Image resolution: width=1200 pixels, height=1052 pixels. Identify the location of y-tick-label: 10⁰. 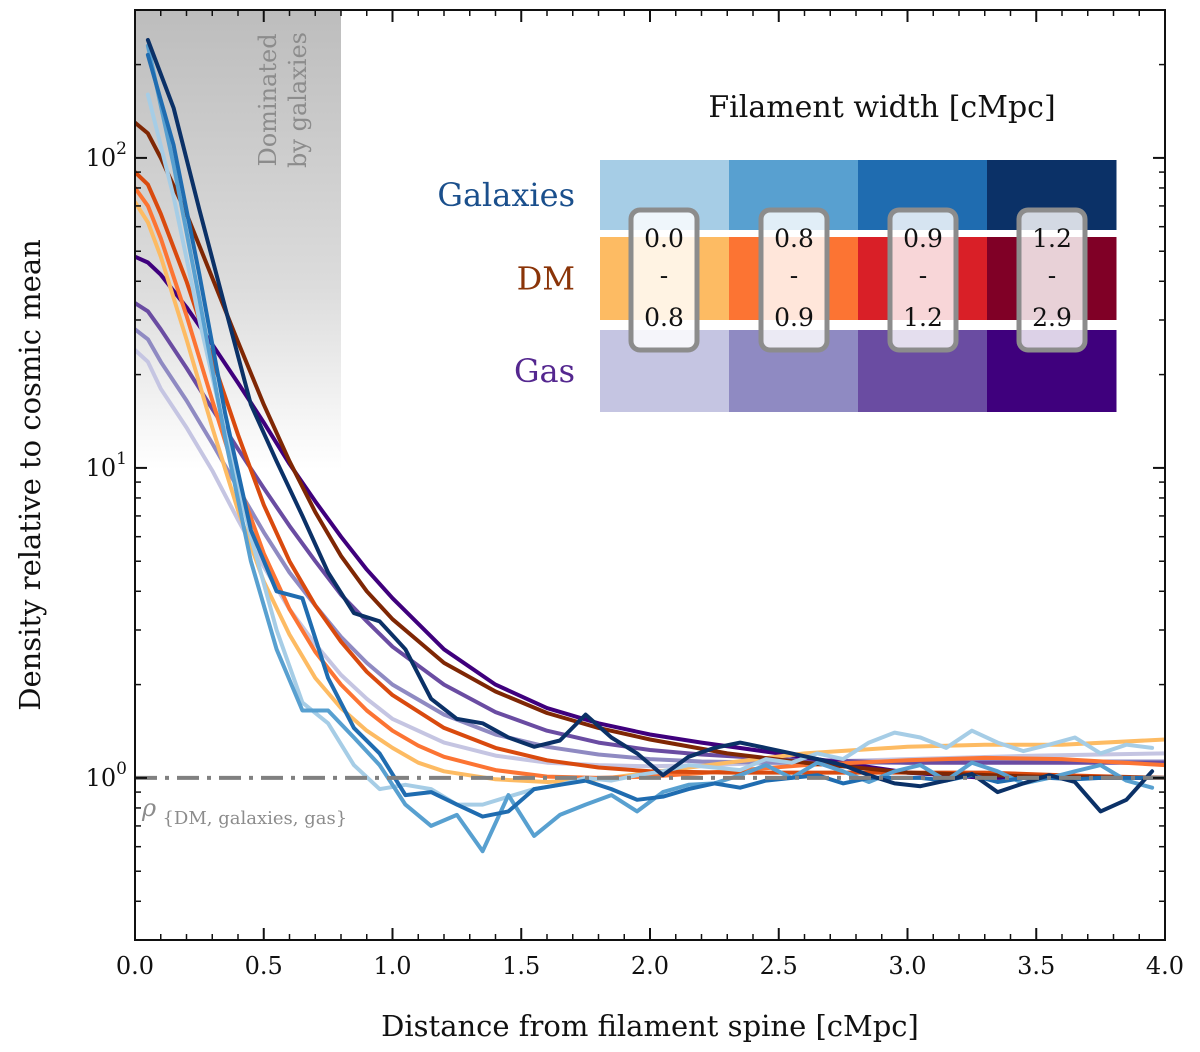
(106, 775).